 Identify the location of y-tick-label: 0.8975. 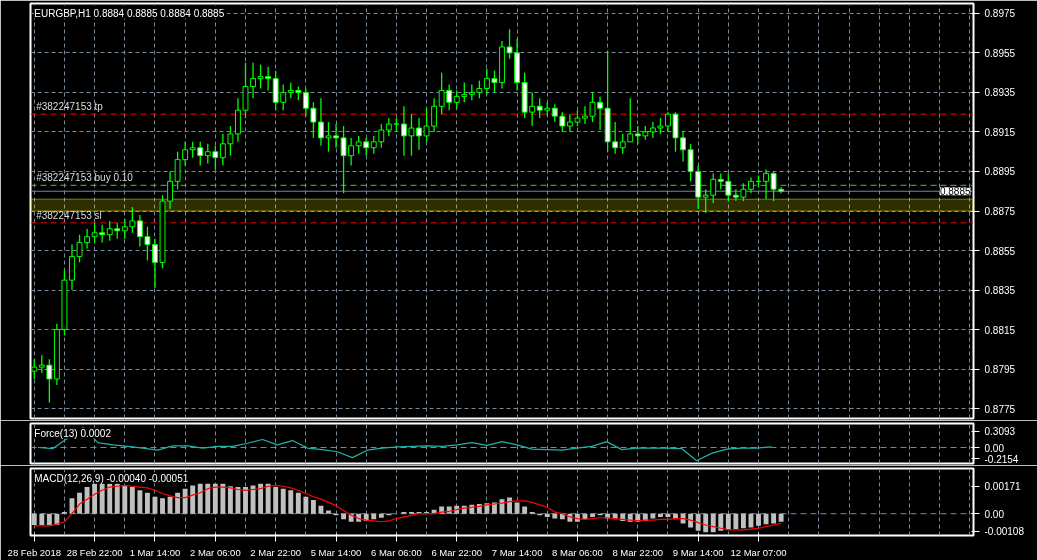
(1000, 14).